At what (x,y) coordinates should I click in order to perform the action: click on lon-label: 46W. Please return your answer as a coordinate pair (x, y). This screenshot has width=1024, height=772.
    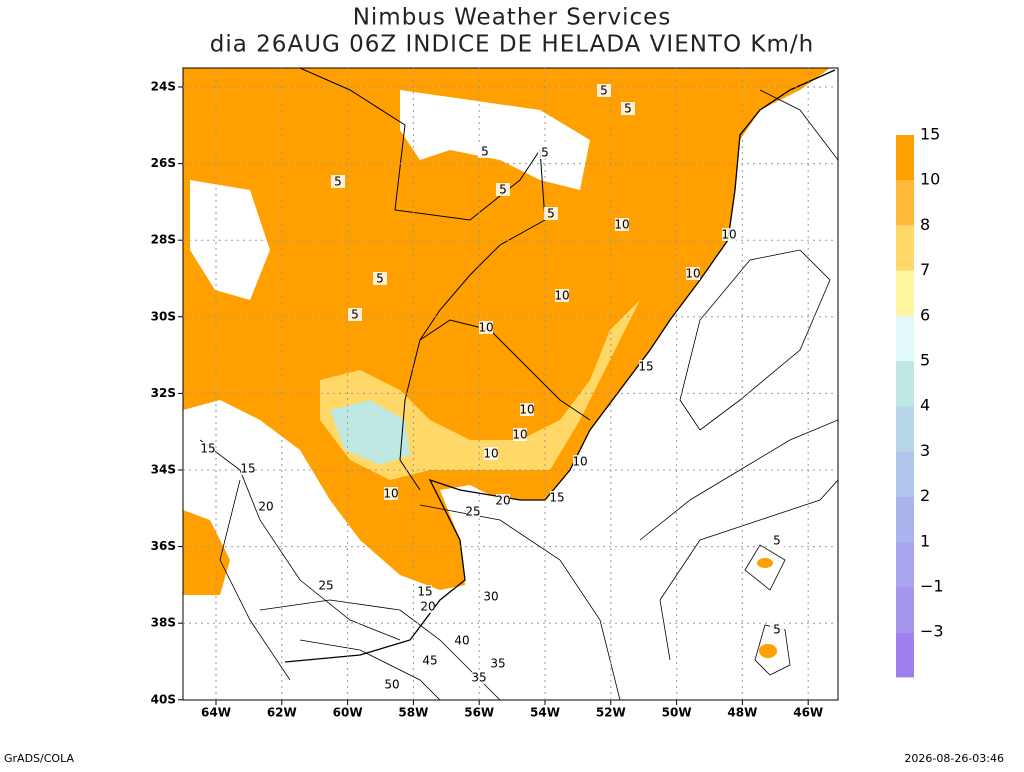
    Looking at the image, I should click on (808, 713).